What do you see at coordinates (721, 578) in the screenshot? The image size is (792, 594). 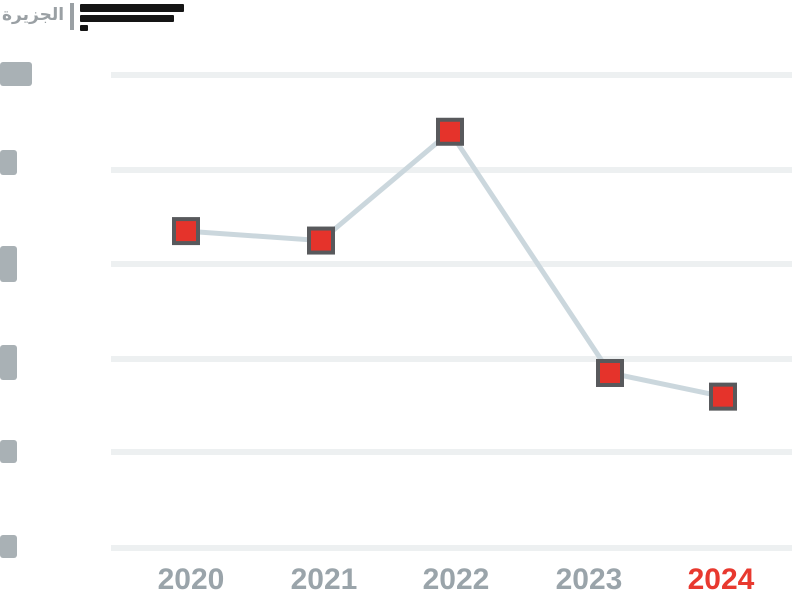 I see `x-axis-label-2024: 2024` at bounding box center [721, 578].